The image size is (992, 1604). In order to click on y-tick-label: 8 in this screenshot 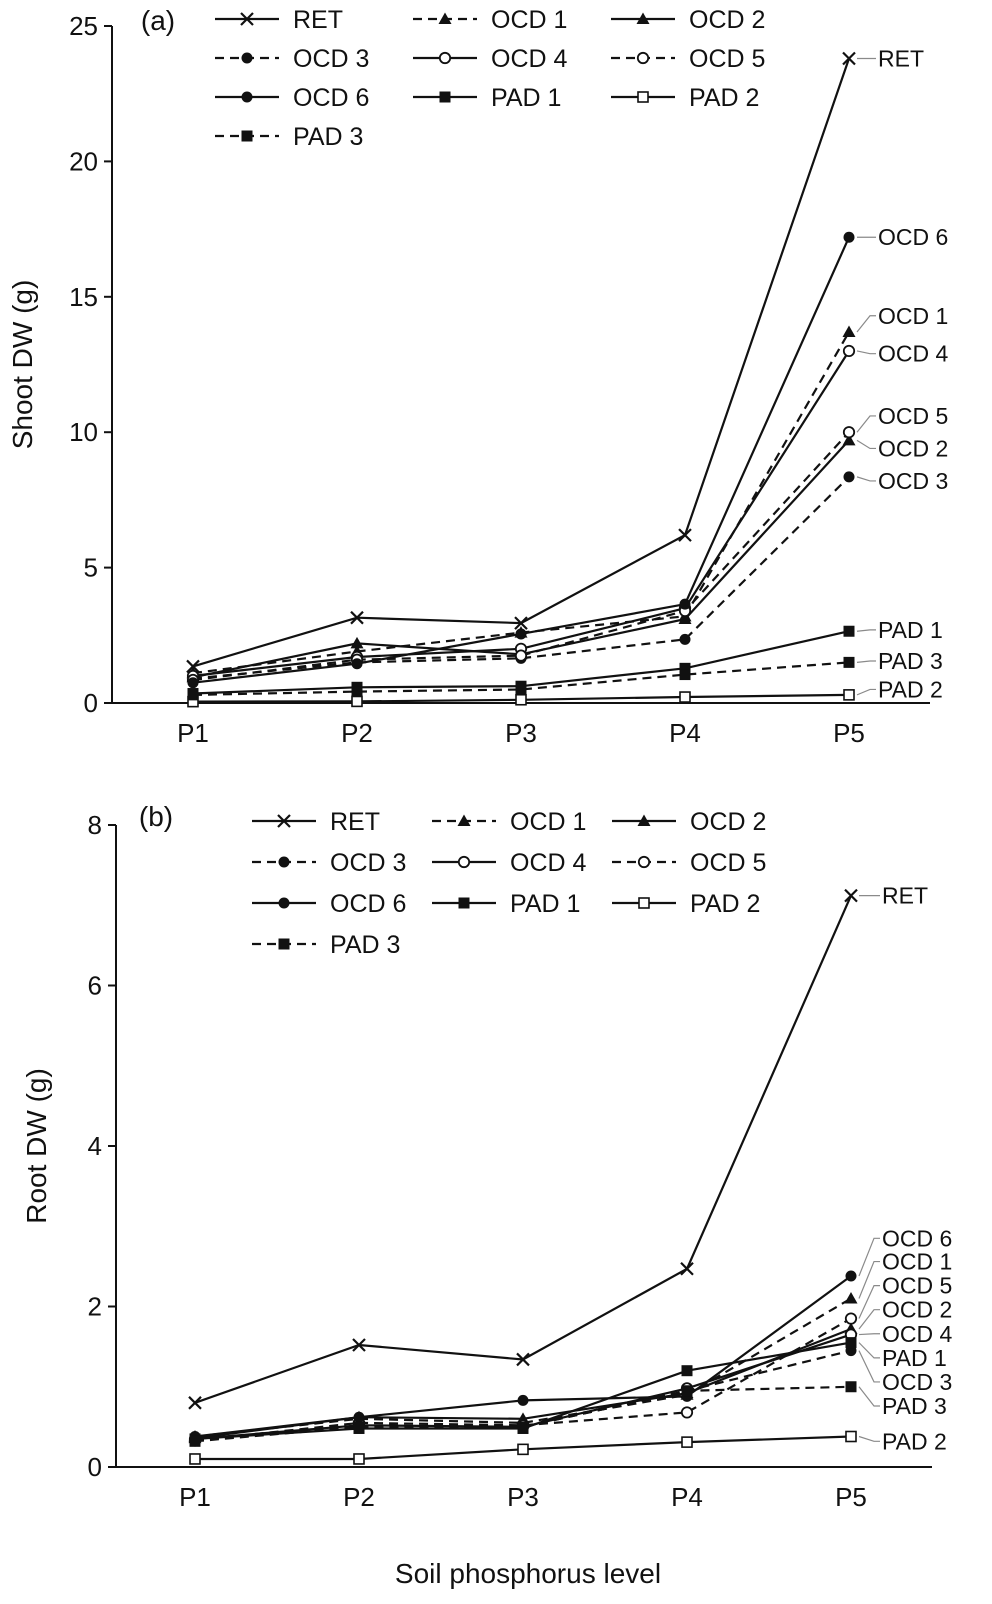, I will do `click(95, 825)`.